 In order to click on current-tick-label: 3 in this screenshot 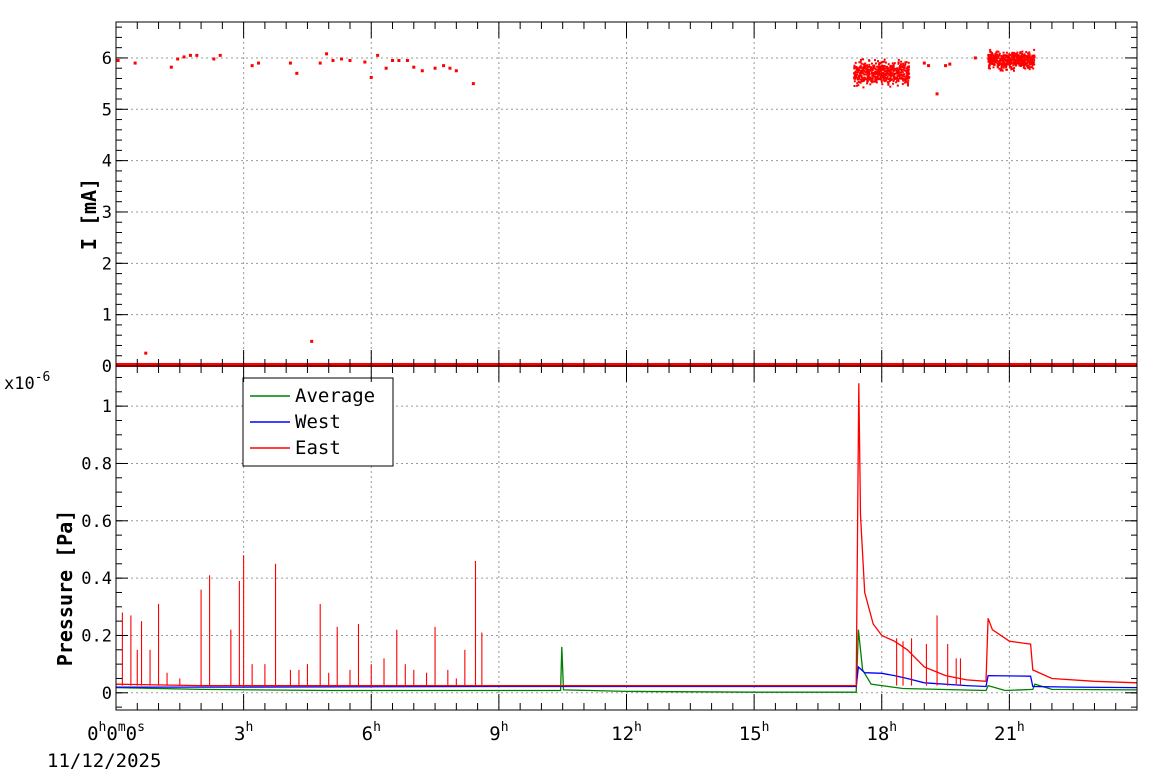, I will do `click(107, 213)`.